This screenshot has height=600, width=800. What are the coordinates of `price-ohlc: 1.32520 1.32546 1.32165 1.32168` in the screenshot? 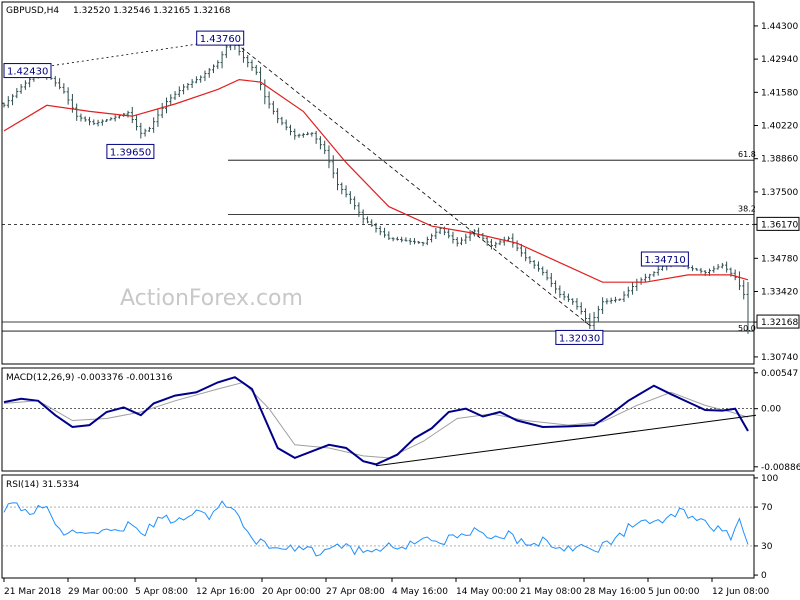 It's located at (152, 11).